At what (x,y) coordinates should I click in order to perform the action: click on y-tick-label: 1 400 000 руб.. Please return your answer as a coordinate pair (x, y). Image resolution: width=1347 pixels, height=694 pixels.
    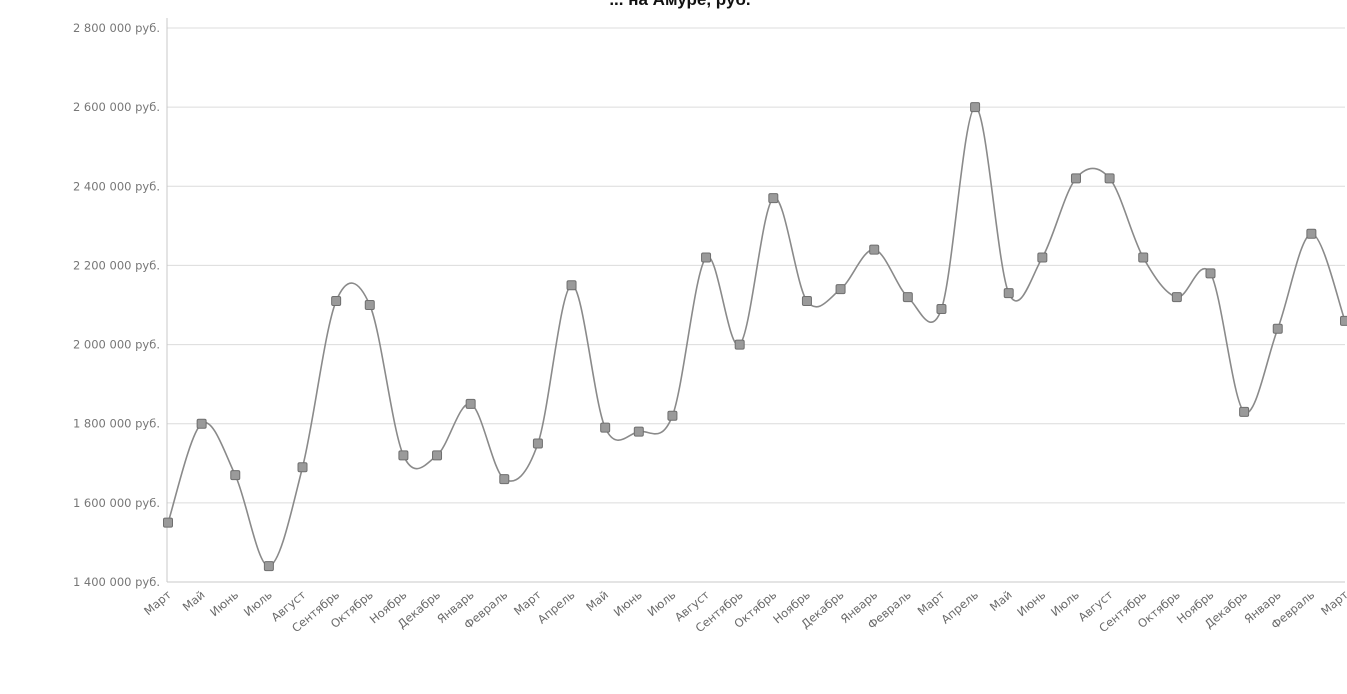
    Looking at the image, I should click on (116, 582).